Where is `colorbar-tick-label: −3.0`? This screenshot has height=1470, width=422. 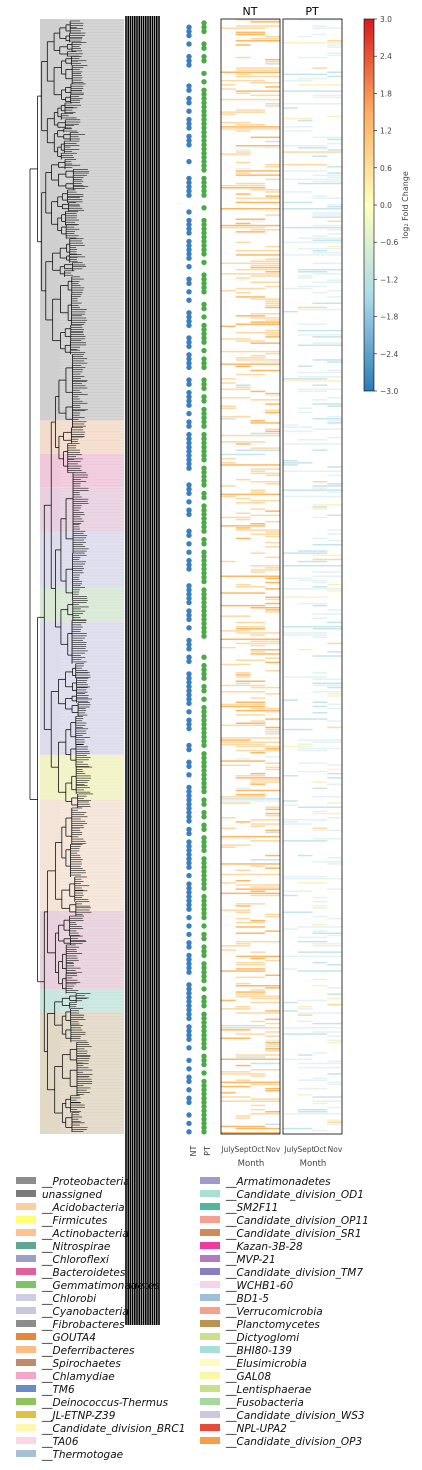
colorbar-tick-label: −3.0 is located at coordinates (389, 391).